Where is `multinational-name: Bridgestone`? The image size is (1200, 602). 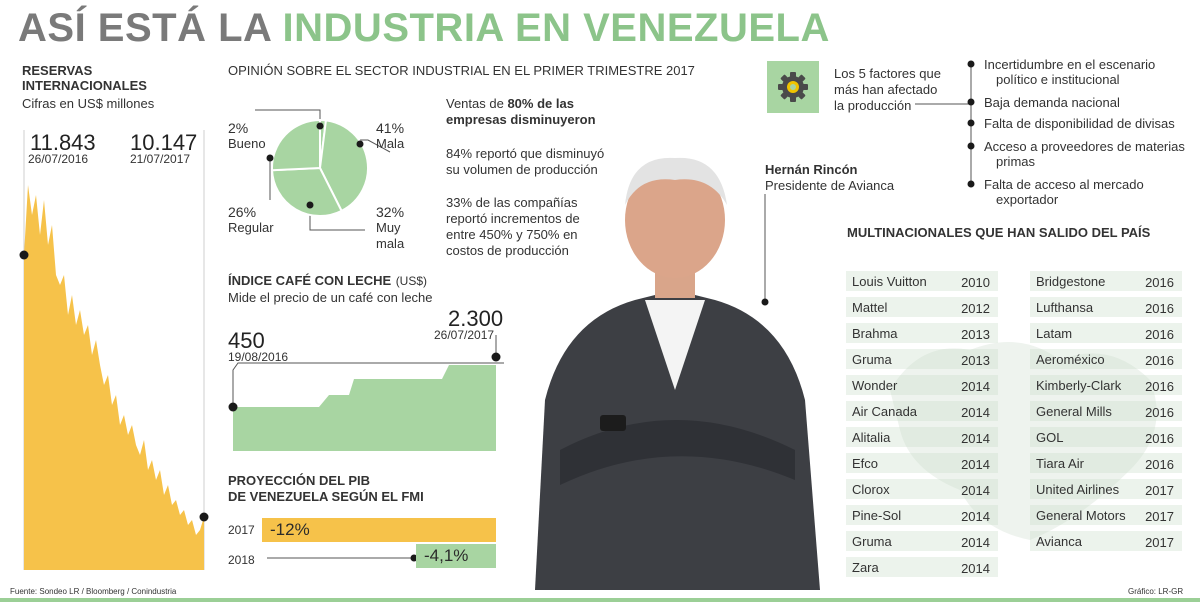 multinational-name: Bridgestone is located at coordinates (1071, 281).